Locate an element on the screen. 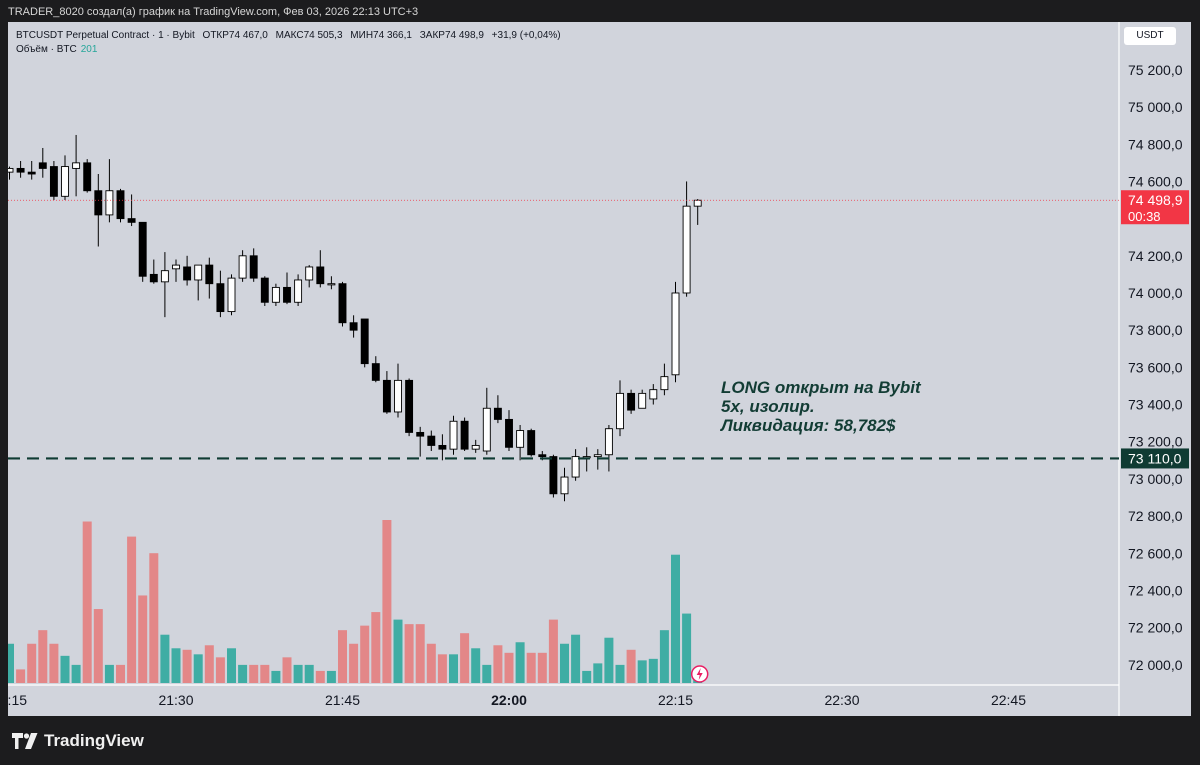 Image resolution: width=1200 pixels, height=765 pixels. price-tick-label: 73 200,0 is located at coordinates (1155, 442).